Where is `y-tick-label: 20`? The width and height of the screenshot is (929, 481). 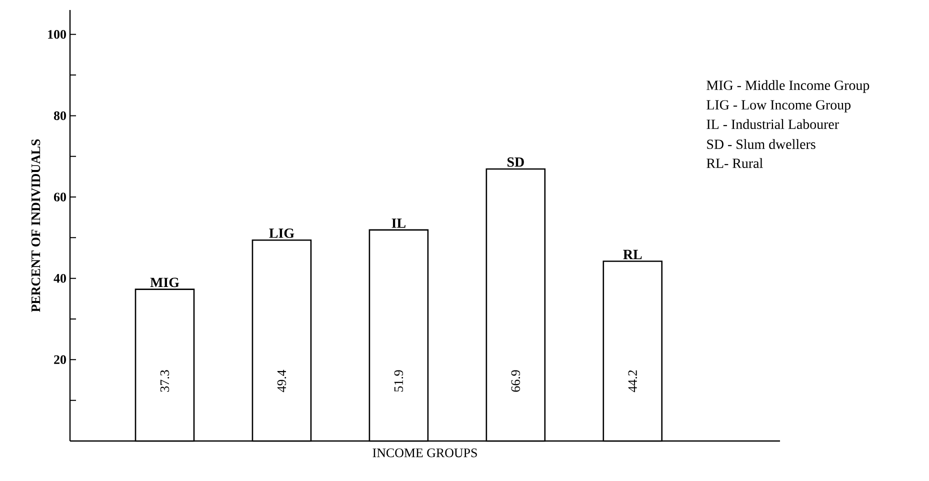
y-tick-label: 20 is located at coordinates (60, 359).